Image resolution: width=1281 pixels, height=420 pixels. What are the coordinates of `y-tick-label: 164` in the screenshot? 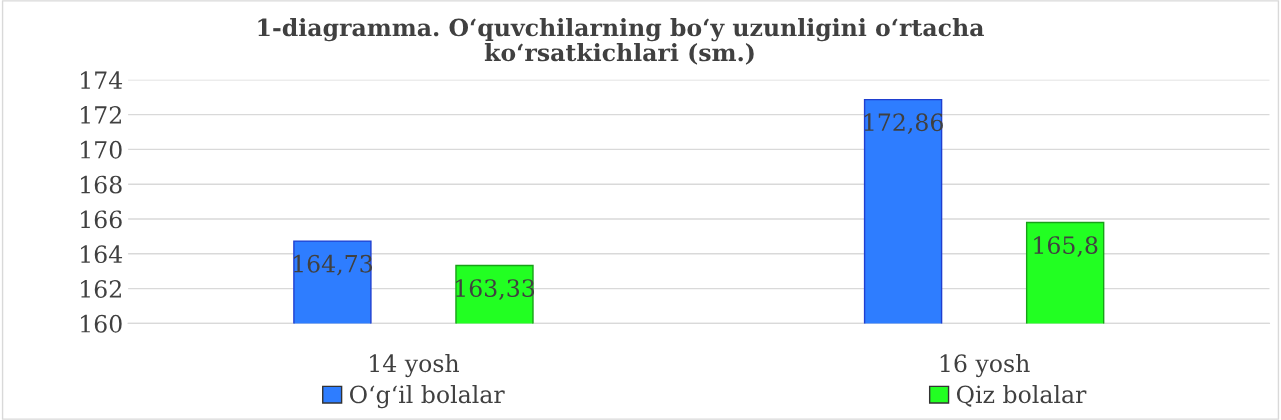 It's located at (102, 254).